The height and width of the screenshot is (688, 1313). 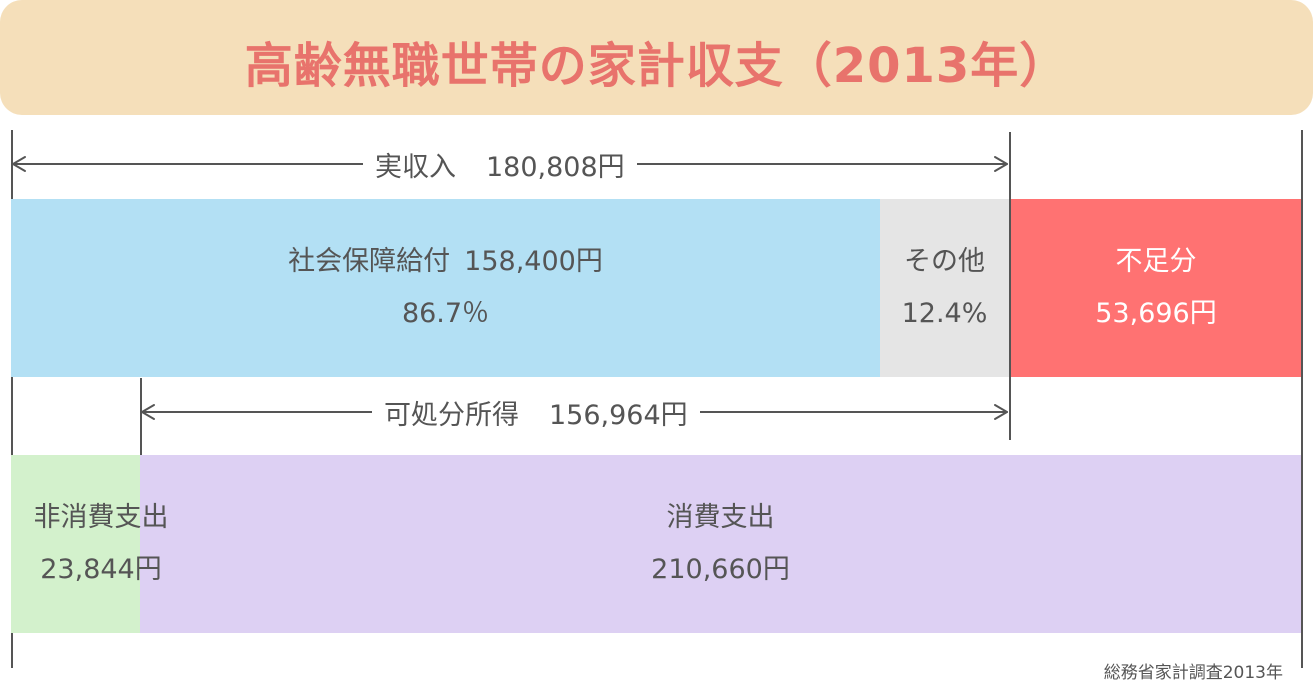 What do you see at coordinates (944, 261) in the screenshot?
I see `other-income-label: その他` at bounding box center [944, 261].